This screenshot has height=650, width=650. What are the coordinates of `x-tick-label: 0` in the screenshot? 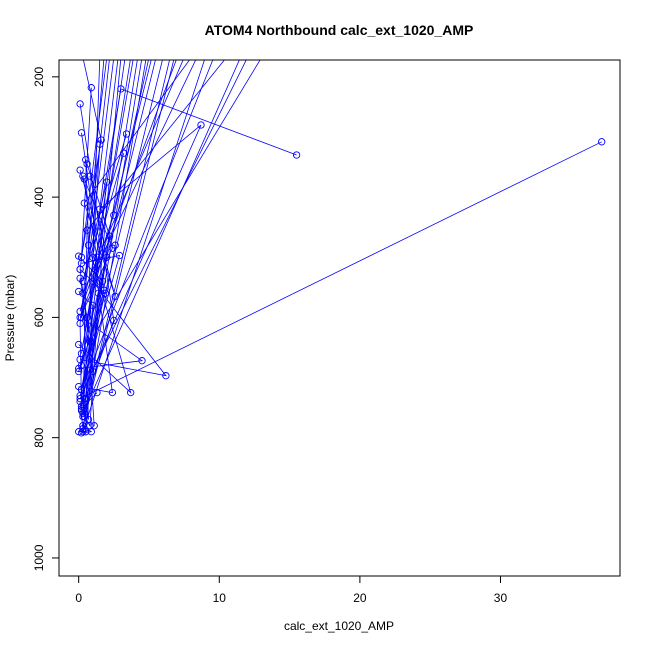 It's located at (78, 598).